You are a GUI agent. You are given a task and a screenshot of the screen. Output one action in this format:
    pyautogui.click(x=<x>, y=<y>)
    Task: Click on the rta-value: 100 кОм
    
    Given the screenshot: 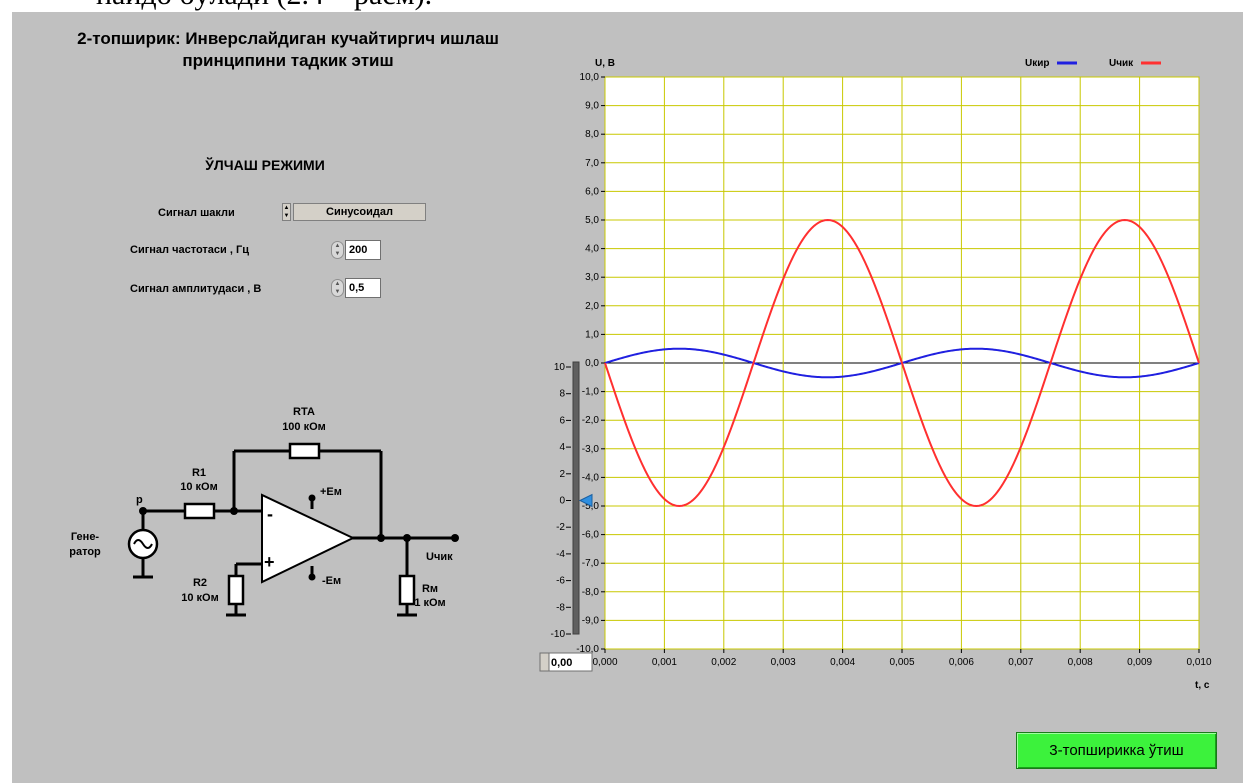 What is the action you would take?
    pyautogui.click(x=304, y=427)
    